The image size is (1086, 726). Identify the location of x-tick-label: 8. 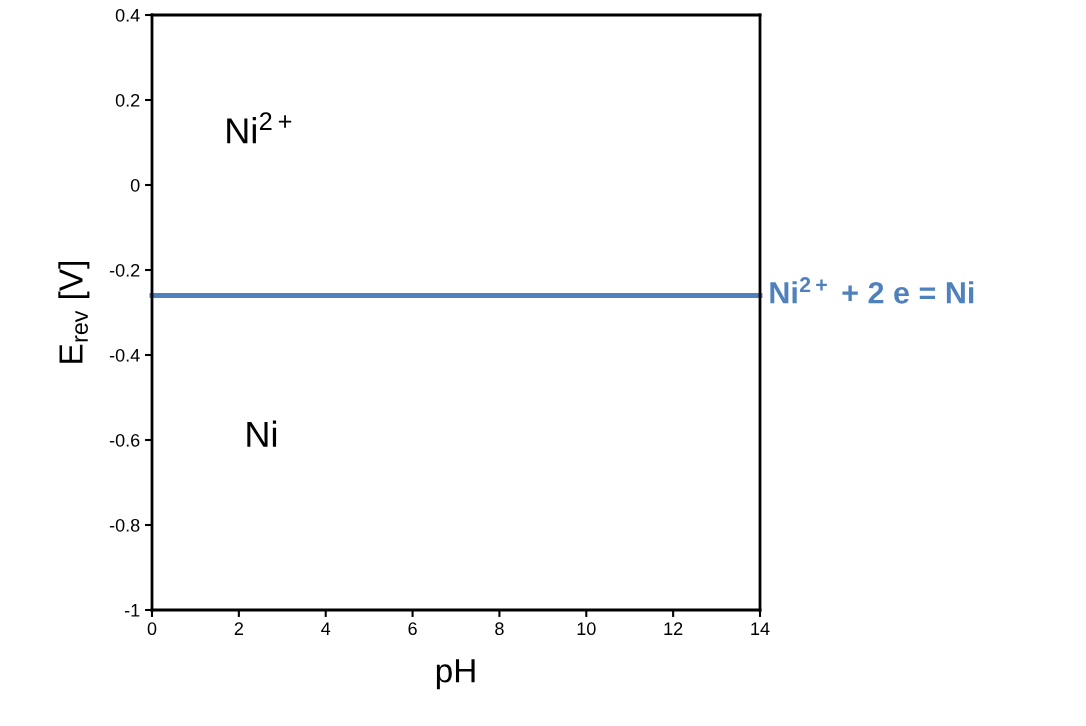
(499, 629).